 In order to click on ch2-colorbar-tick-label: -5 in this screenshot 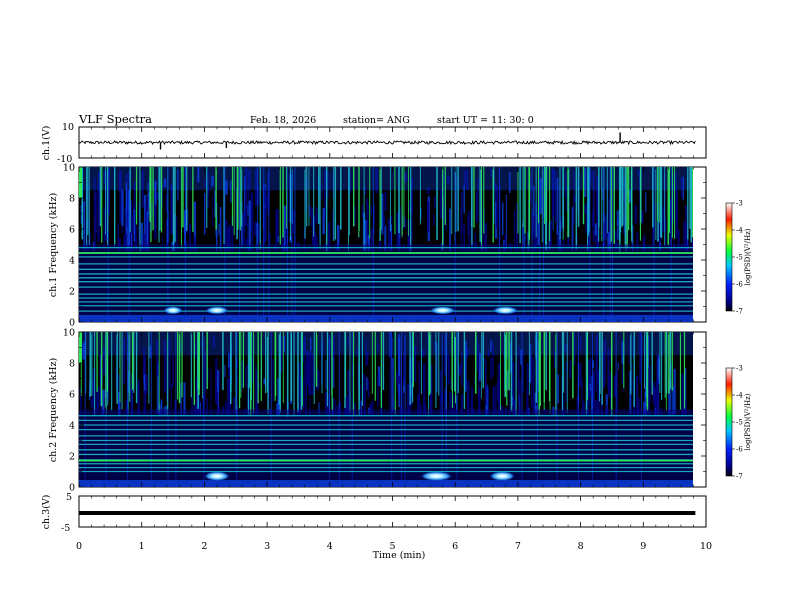, I will do `click(739, 423)`.